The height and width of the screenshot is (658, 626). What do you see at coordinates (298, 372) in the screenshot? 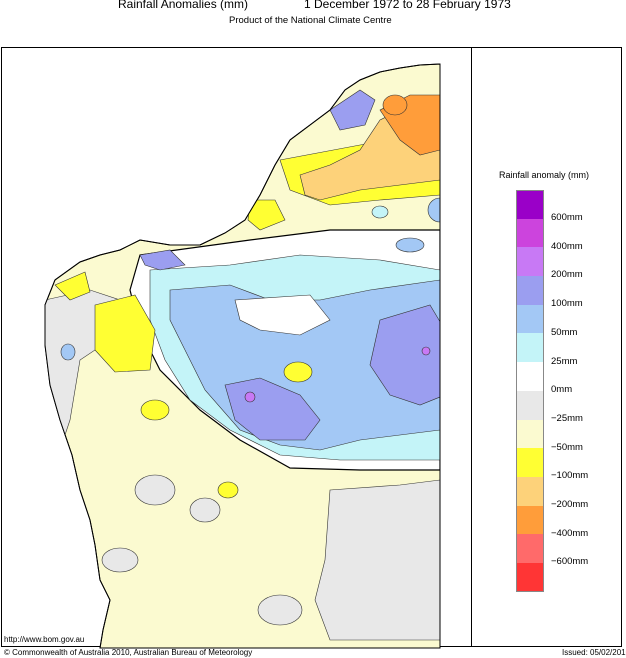
I see `yellow-pocket-centre` at bounding box center [298, 372].